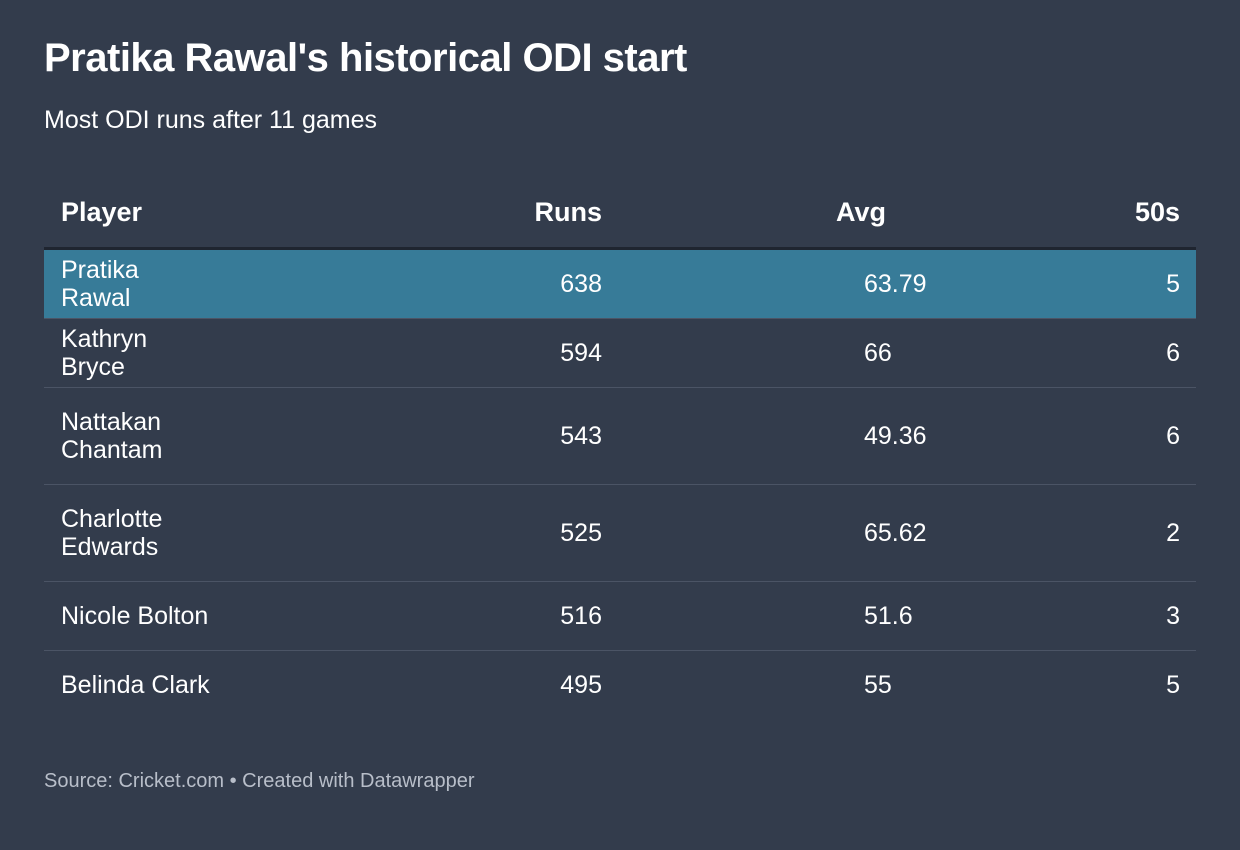  I want to click on cell-50s: 2, so click(1044, 533).